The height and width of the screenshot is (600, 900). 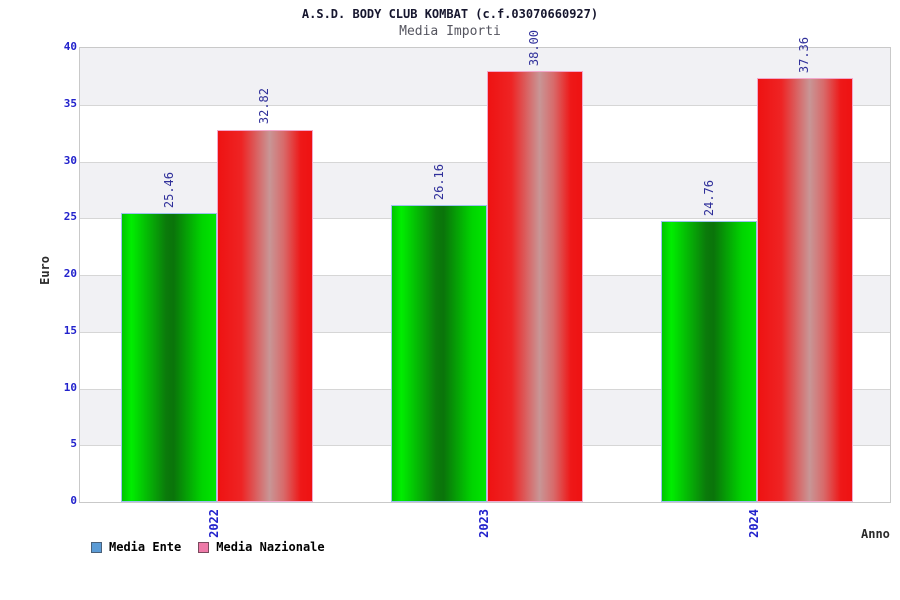 I want to click on bar-media-nazionale-2022, so click(x=264, y=315).